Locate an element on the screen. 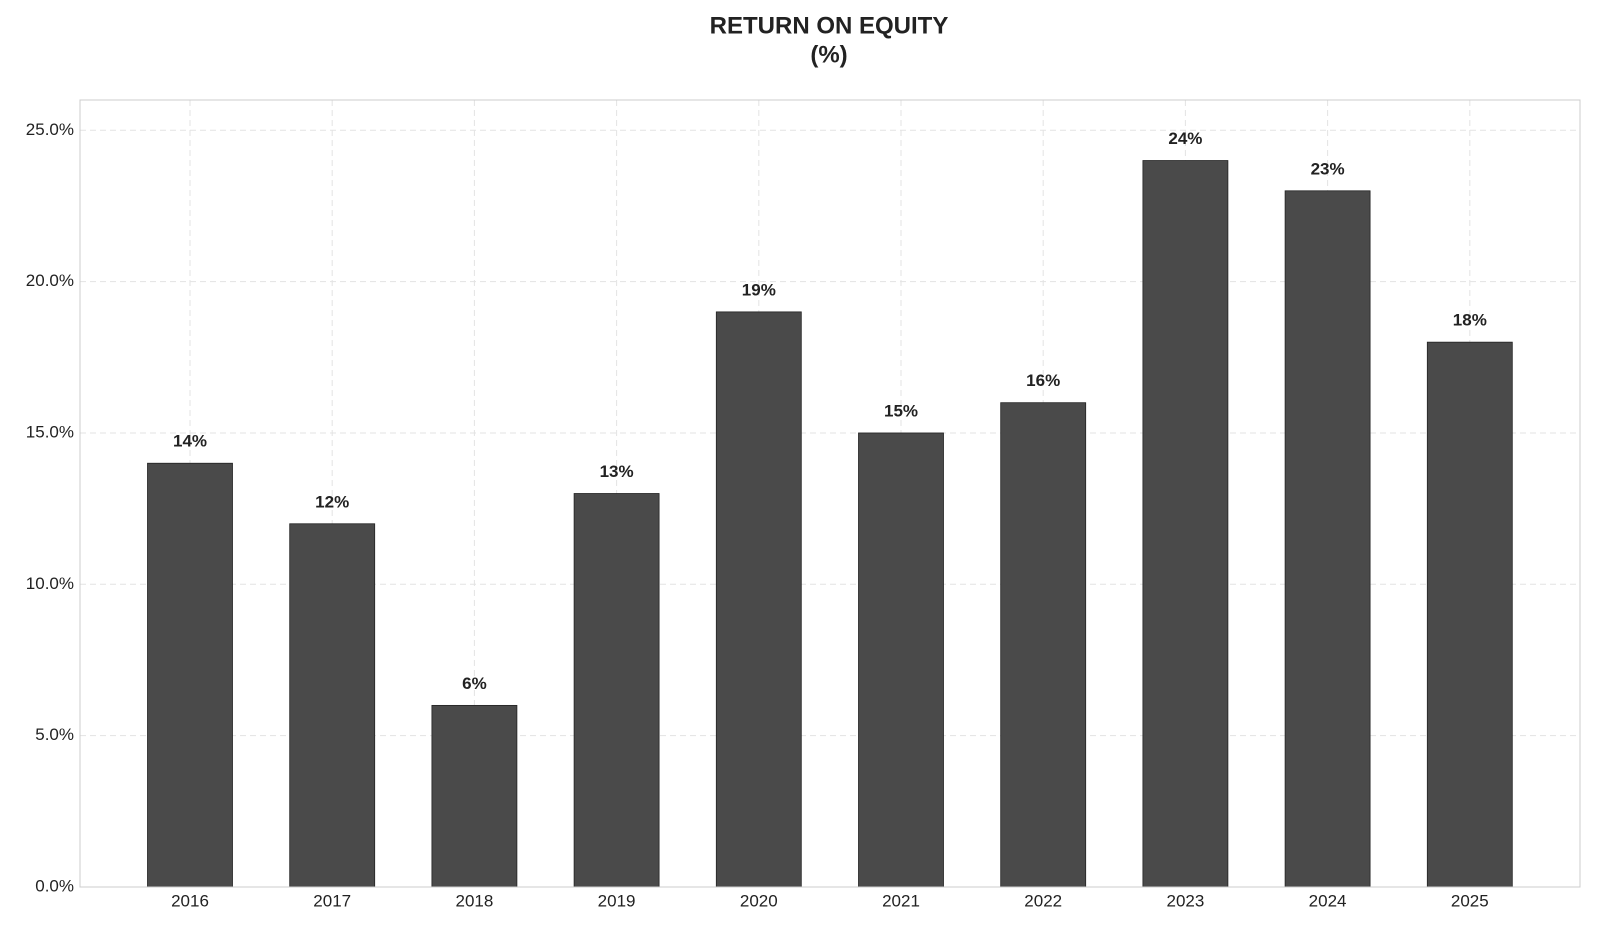 This screenshot has width=1600, height=933. x-tick-label: 2017 is located at coordinates (332, 900).